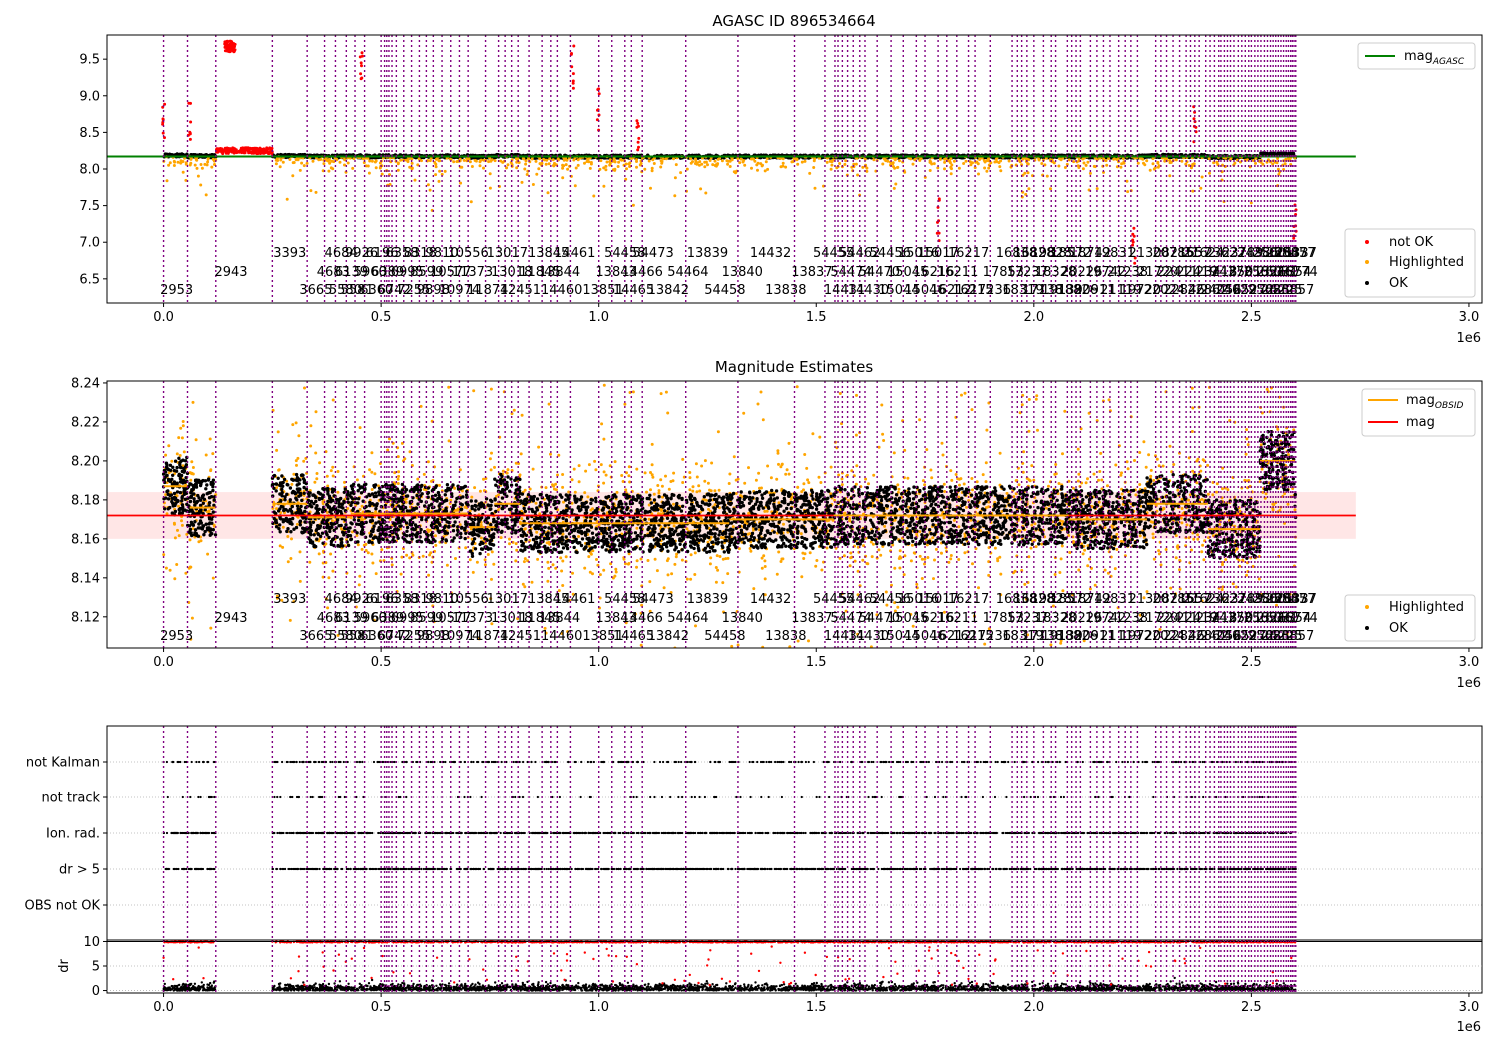  What do you see at coordinates (1033, 1007) in the screenshot?
I see `x-tick-label: 2.0` at bounding box center [1033, 1007].